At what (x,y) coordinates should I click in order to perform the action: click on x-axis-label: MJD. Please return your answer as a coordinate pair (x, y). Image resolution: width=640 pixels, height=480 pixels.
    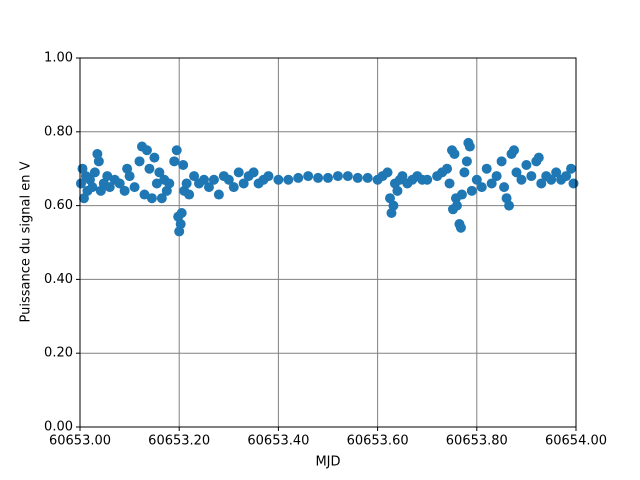
    Looking at the image, I should click on (327, 462).